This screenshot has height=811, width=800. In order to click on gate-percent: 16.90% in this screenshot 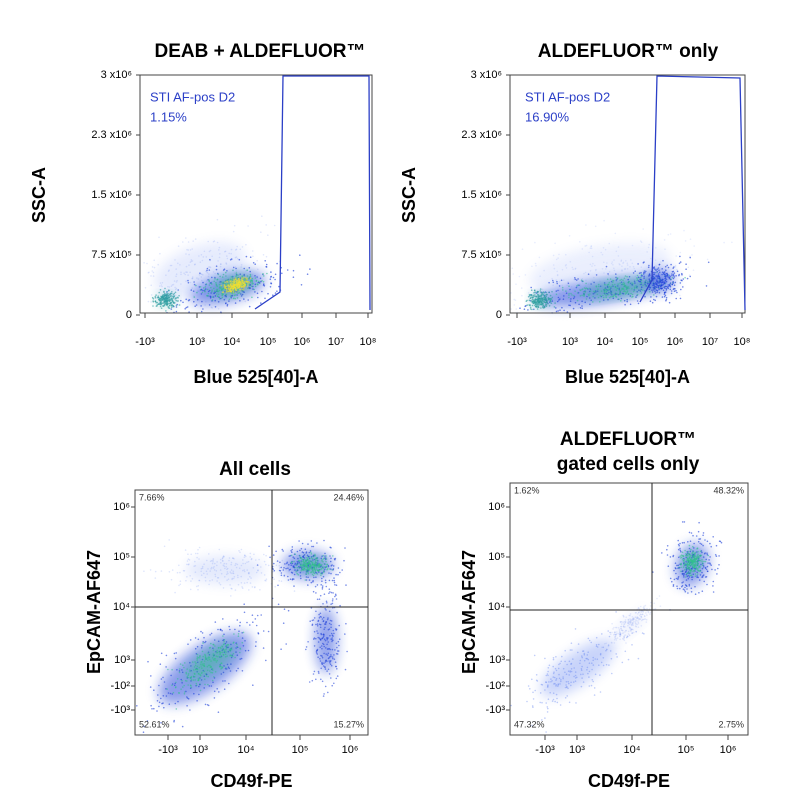, I will do `click(547, 116)`.